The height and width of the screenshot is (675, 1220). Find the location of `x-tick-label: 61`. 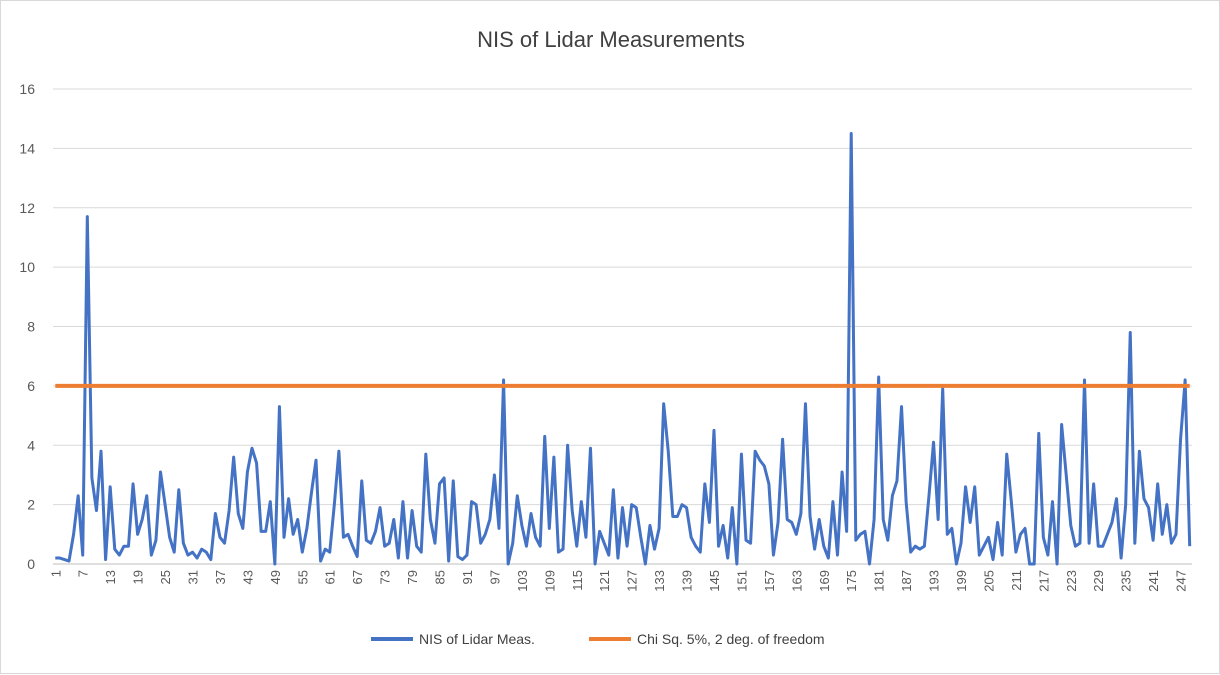

x-tick-label: 61 is located at coordinates (330, 577).